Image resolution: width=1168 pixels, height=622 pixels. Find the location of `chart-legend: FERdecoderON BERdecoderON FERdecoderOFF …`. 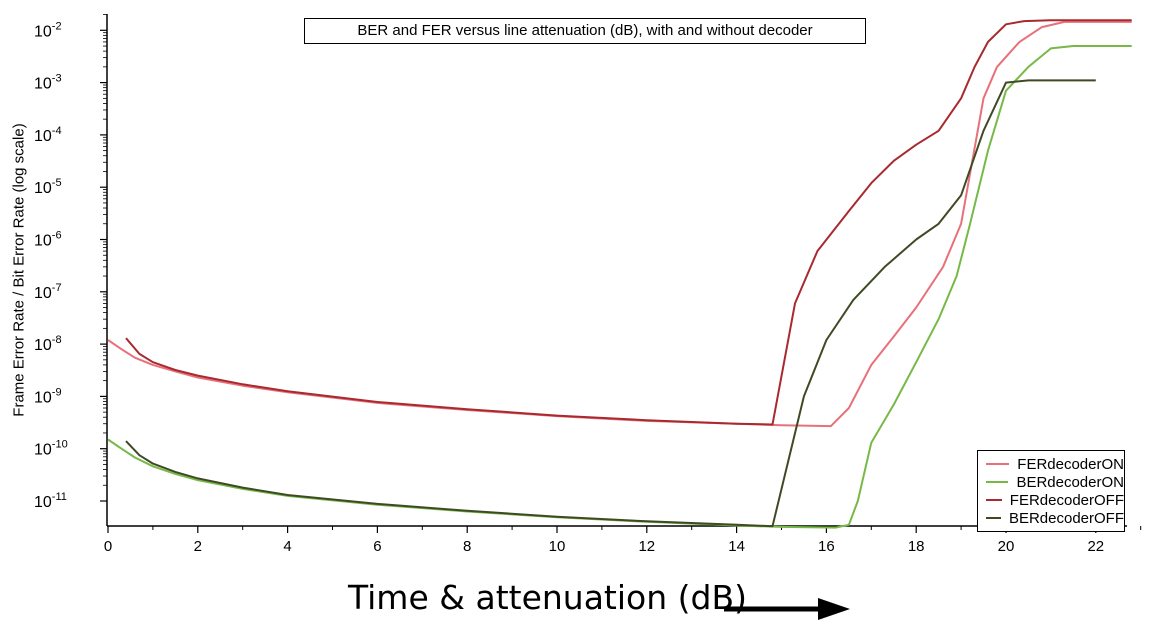

chart-legend: FERdecoderON BERdecoderON FERdecoderOFF … is located at coordinates (1051, 491).